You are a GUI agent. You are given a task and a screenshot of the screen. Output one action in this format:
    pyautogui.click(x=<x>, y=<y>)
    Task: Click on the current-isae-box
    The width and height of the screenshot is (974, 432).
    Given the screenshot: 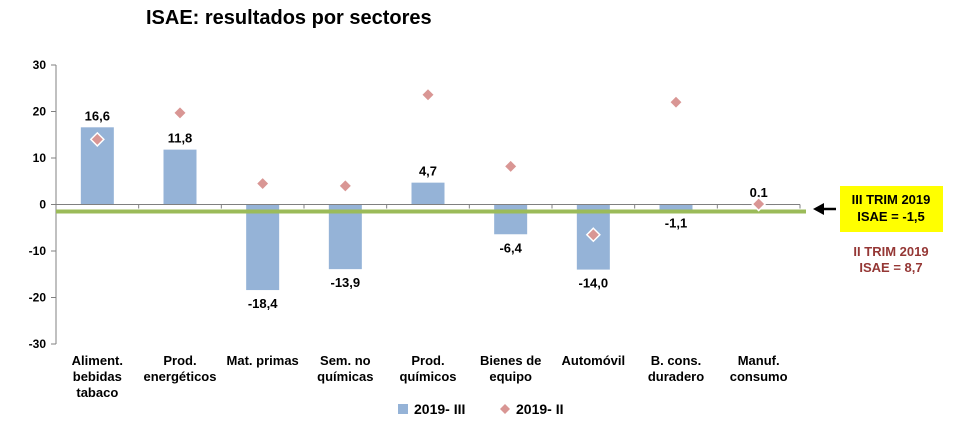 What is the action you would take?
    pyautogui.click(x=891, y=209)
    